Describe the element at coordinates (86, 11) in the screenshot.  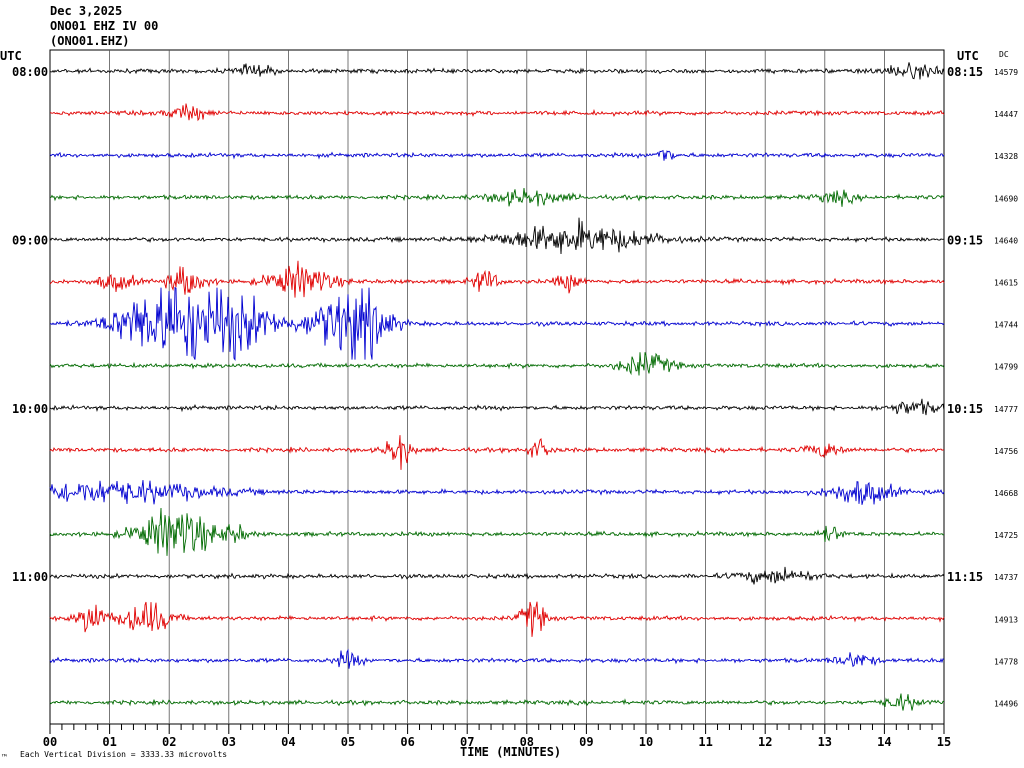
I see `plot-date: Dec 3,2025` at that location.